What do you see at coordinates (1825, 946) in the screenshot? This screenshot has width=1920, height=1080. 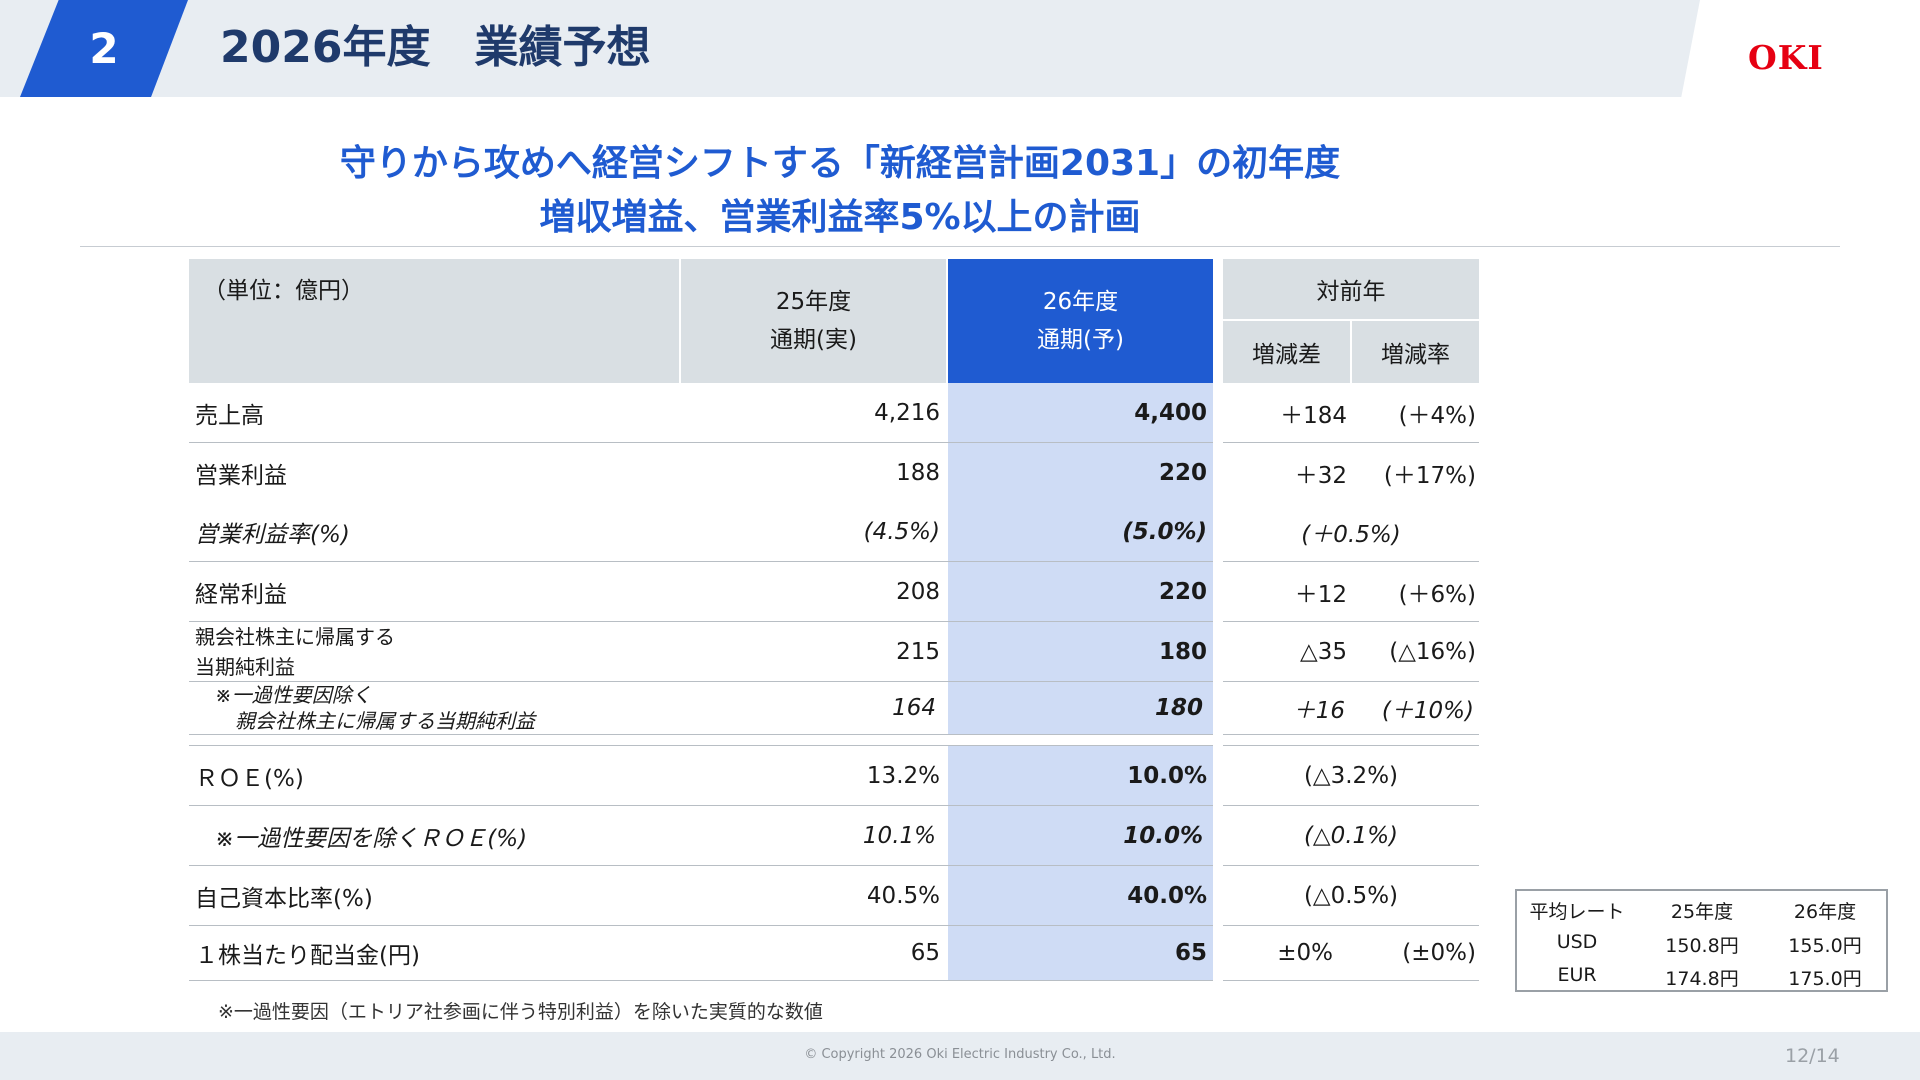 I see `rate-usd-fy26: 155.0円` at bounding box center [1825, 946].